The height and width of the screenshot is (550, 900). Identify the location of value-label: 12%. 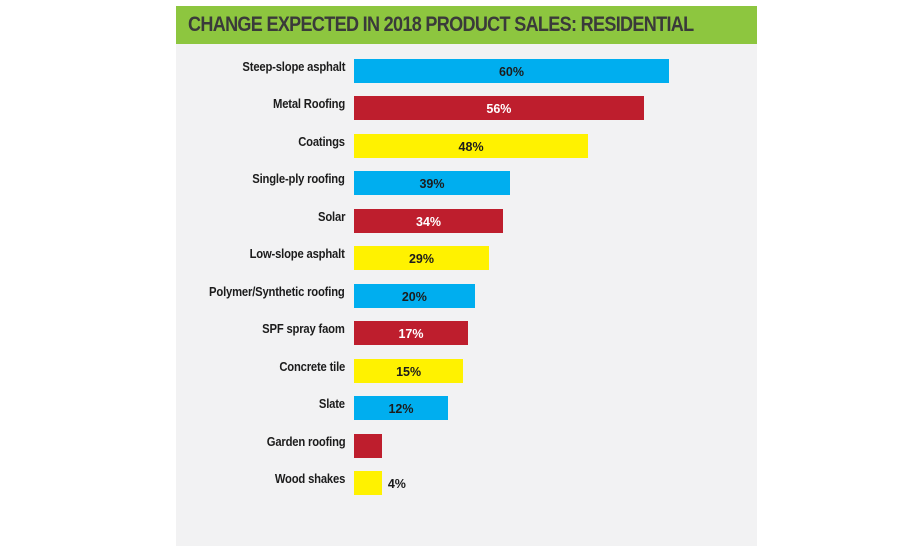
(401, 409).